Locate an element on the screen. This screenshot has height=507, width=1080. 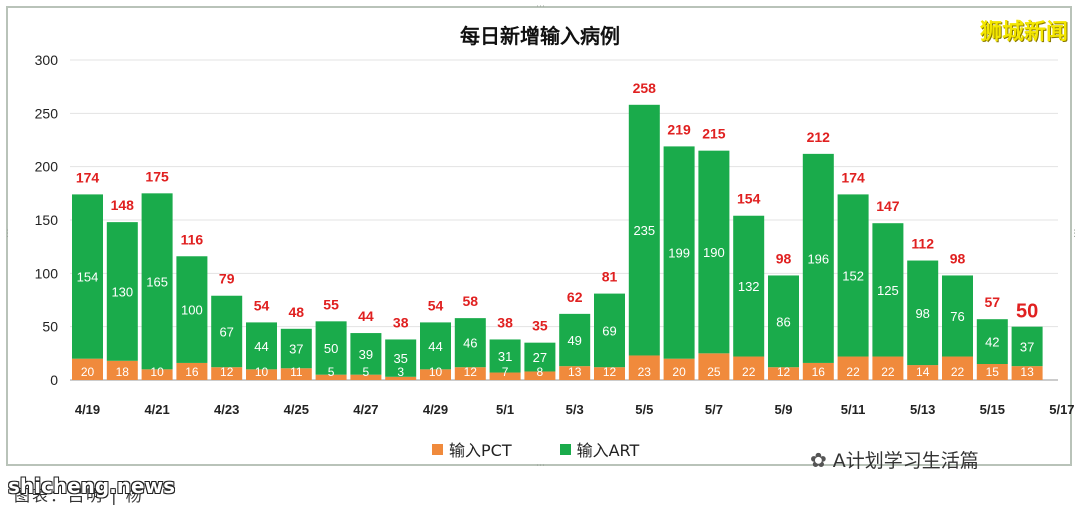
data-label-art: 69 is located at coordinates (609, 330).